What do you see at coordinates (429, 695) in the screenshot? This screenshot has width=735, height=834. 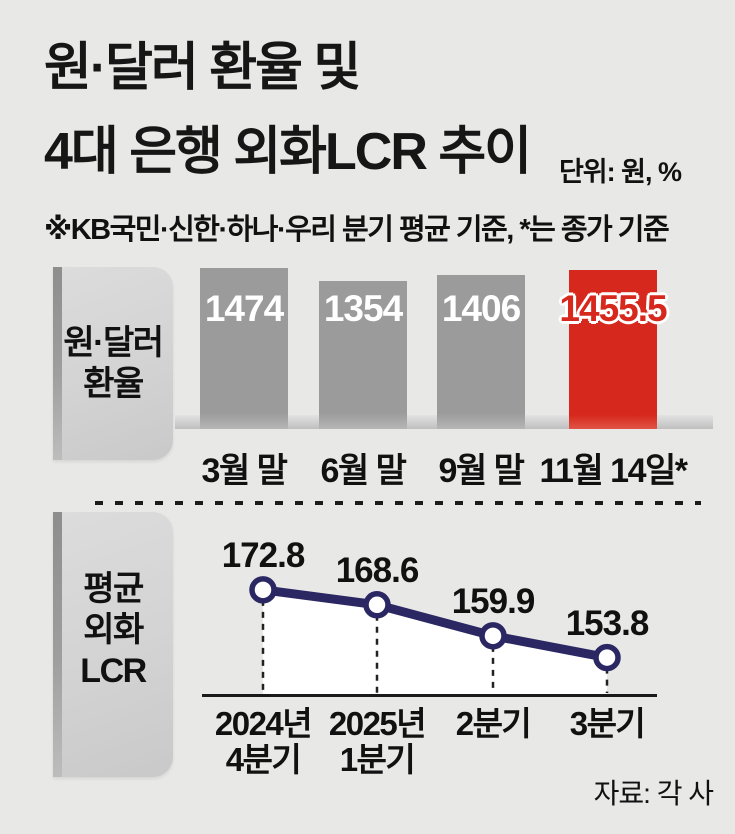 I see `x-axis-line` at bounding box center [429, 695].